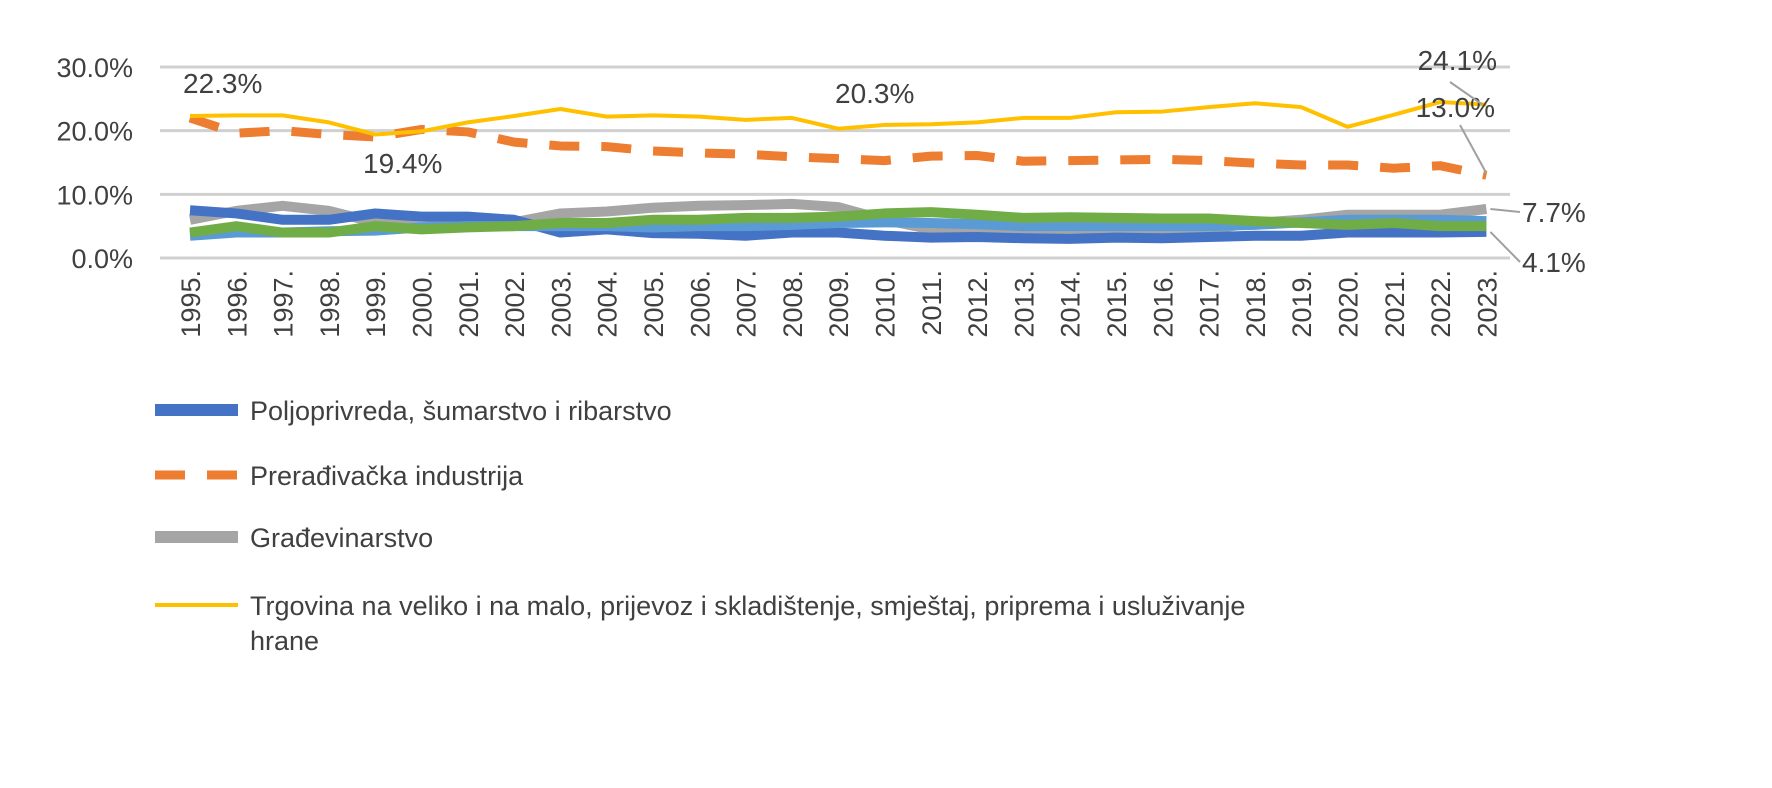  I want to click on x-tick-label: 2013., so click(1024, 304).